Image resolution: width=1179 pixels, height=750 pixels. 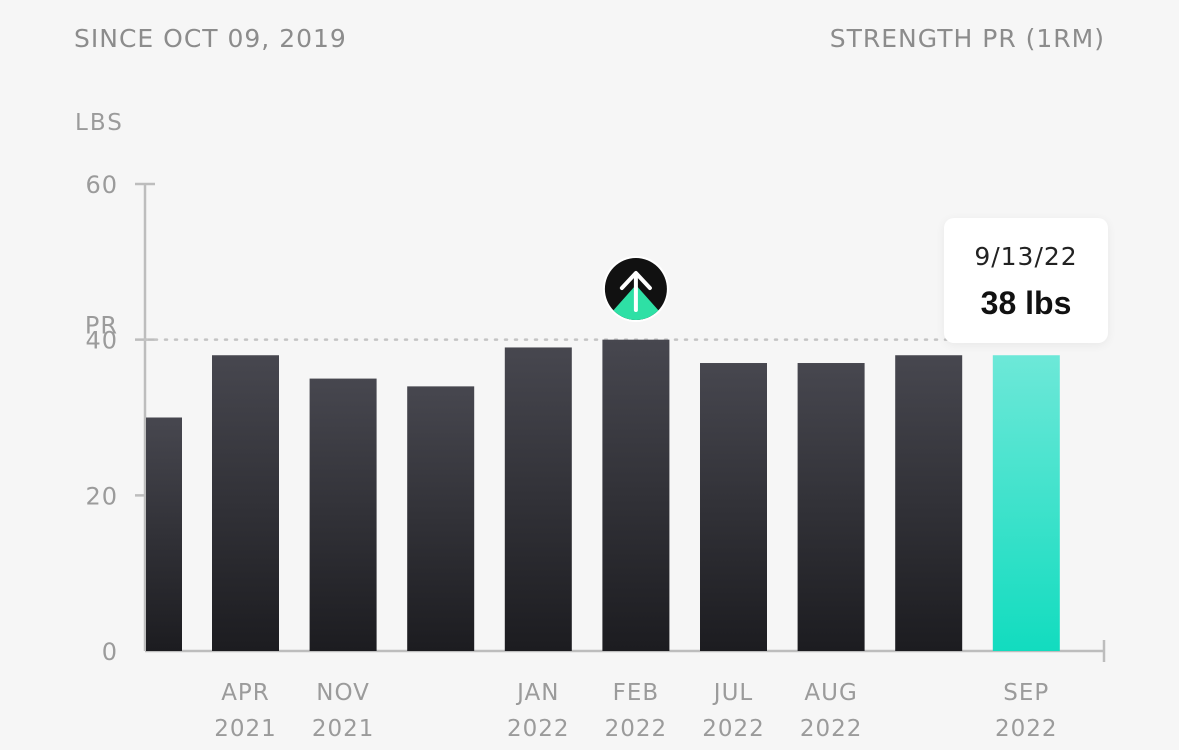 I want to click on x-tick-label-month: JUL, so click(x=732, y=693).